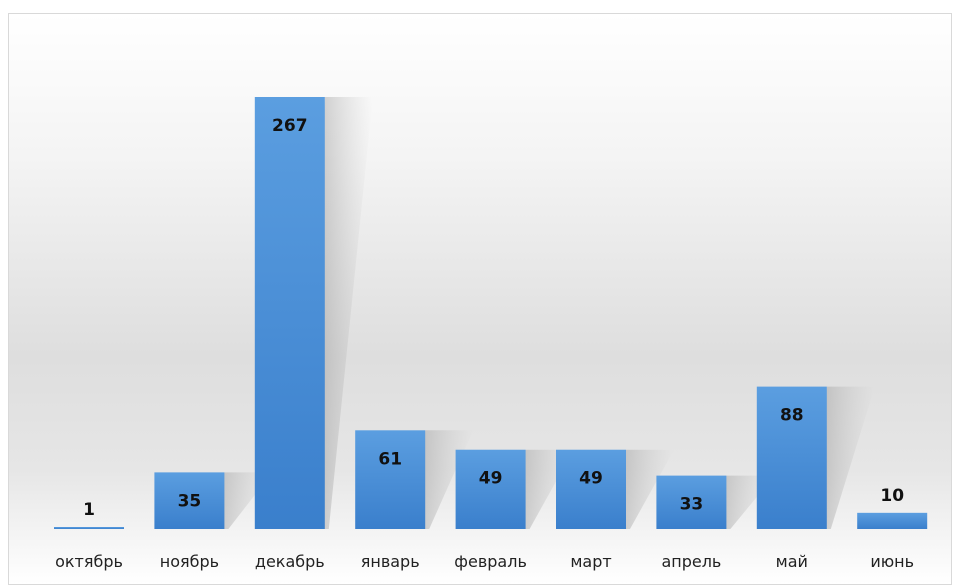 The image size is (956, 586). What do you see at coordinates (892, 561) in the screenshot?
I see `x-tick-label-8: июнь` at bounding box center [892, 561].